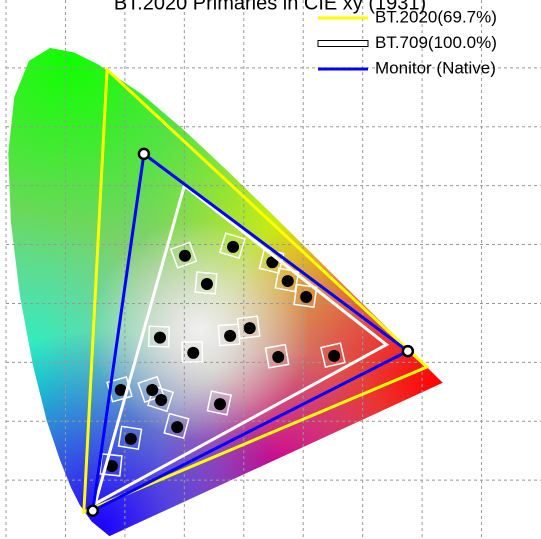 The width and height of the screenshot is (541, 539). Describe the element at coordinates (343, 43) in the screenshot. I see `legend-swatch` at that location.